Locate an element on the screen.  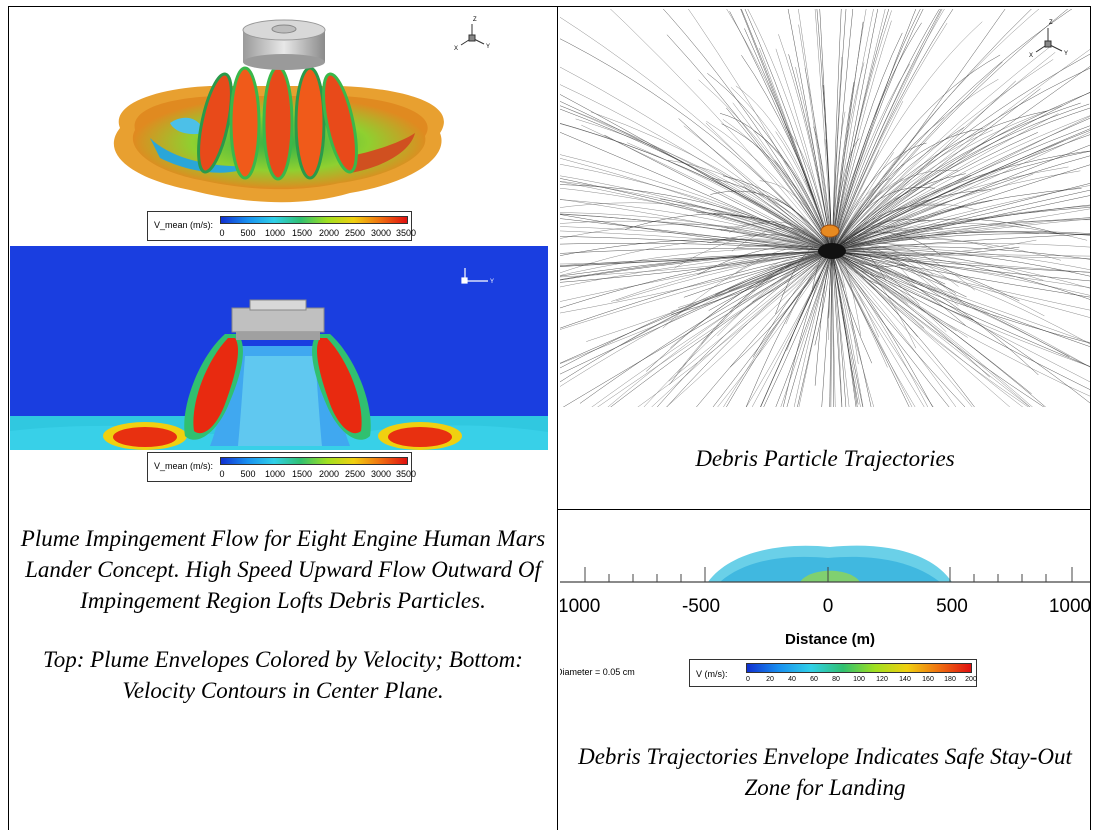
lander-icon is located at coordinates (830, 231).